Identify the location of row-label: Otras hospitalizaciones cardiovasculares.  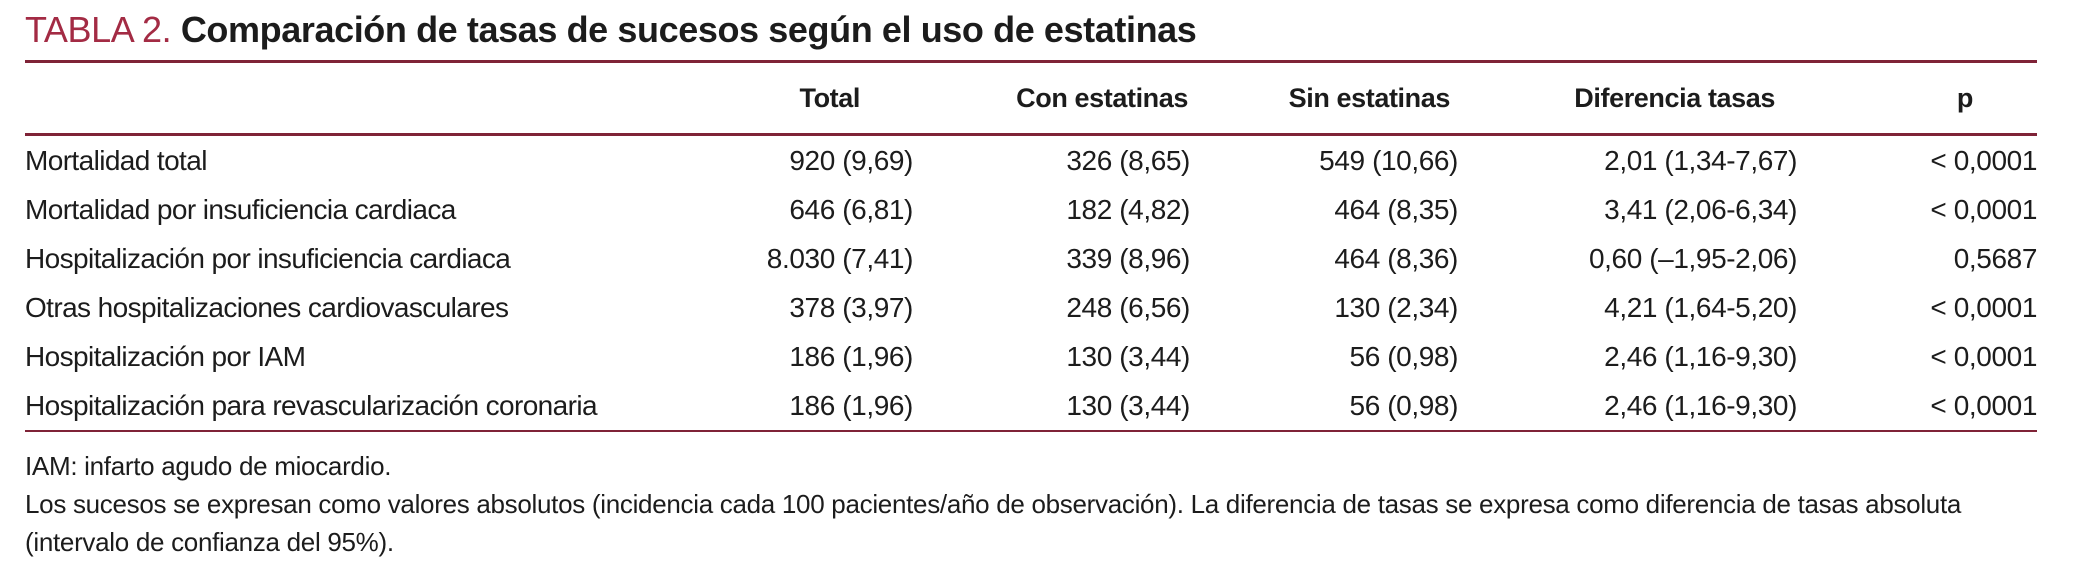
(267, 307).